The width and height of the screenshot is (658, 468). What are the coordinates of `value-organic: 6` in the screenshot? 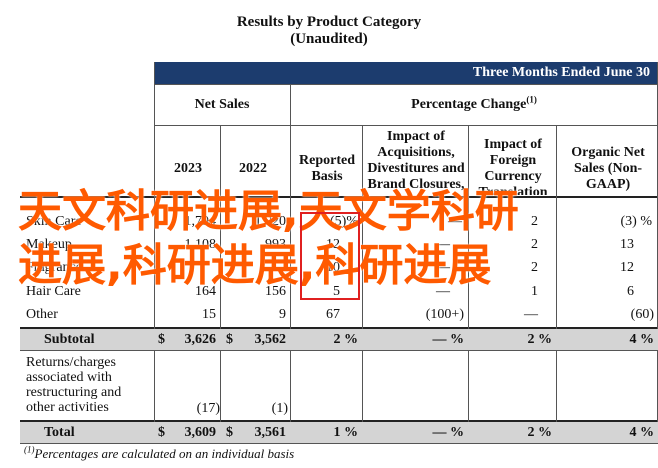 It's located at (630, 291).